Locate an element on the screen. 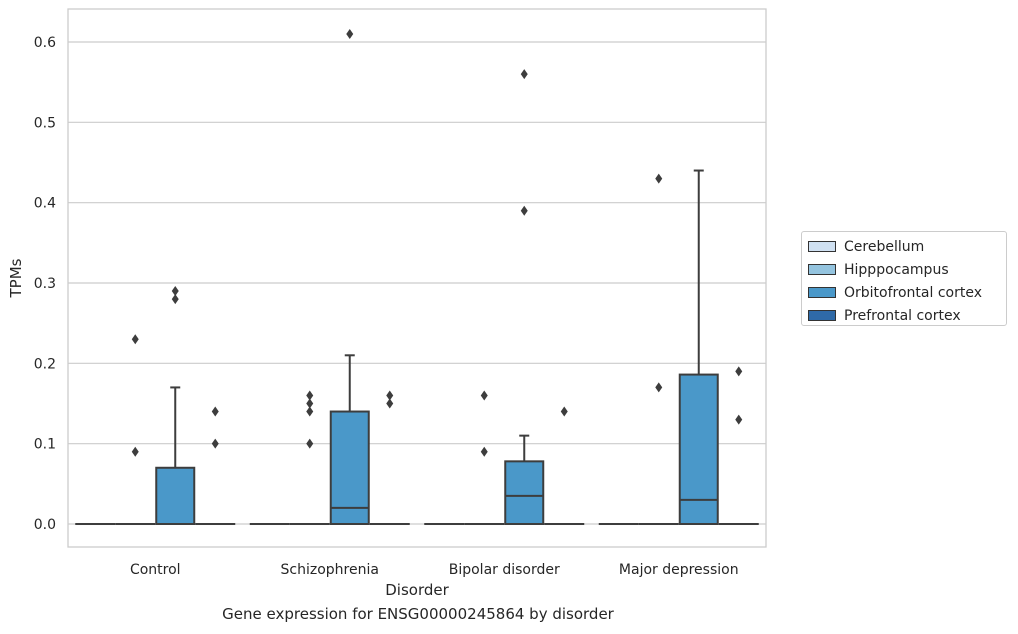 This screenshot has width=1018, height=634. y-tick-label: 0.2 is located at coordinates (45, 364).